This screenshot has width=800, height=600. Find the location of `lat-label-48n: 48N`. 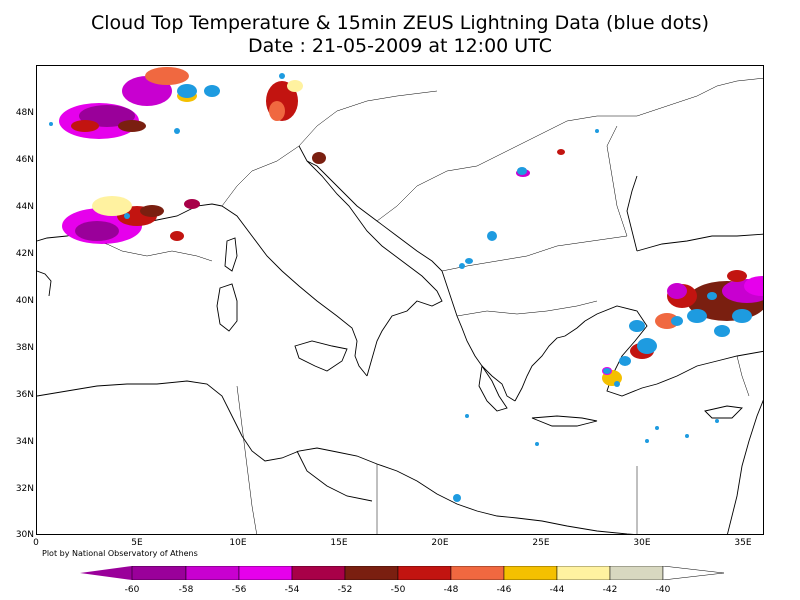

lat-label-48n: 48N is located at coordinates (24, 113).